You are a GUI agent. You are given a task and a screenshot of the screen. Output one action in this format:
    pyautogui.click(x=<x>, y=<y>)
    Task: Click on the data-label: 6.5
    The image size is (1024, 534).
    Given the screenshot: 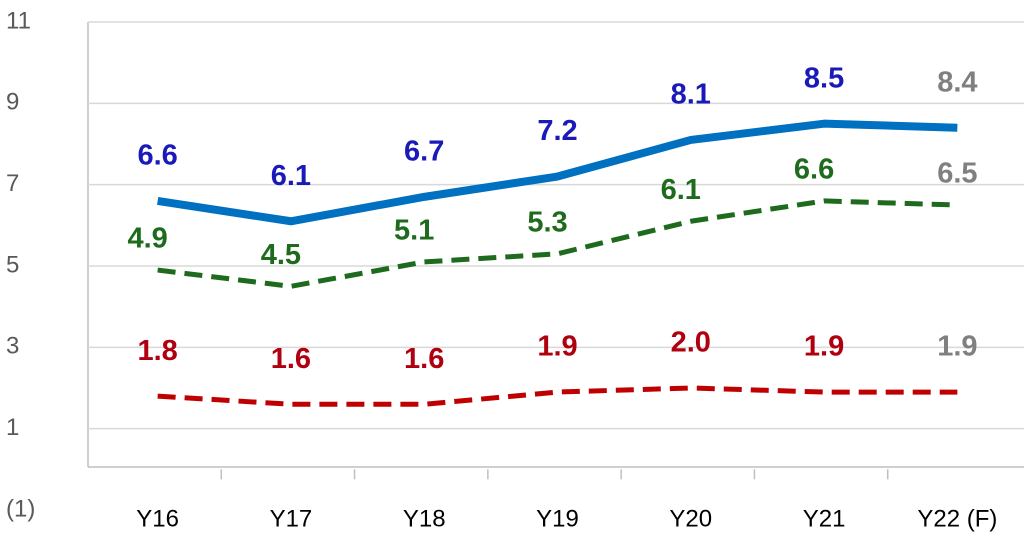 What is the action you would take?
    pyautogui.click(x=957, y=174)
    